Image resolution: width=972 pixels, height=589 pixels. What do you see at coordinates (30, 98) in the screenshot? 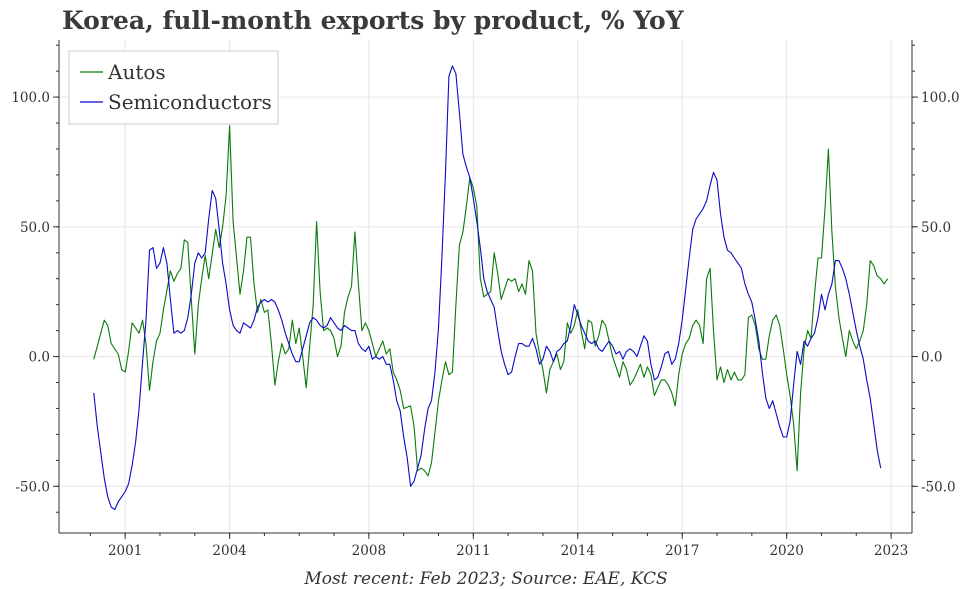
I see `y-tick-label-left: 100.0` at bounding box center [30, 98].